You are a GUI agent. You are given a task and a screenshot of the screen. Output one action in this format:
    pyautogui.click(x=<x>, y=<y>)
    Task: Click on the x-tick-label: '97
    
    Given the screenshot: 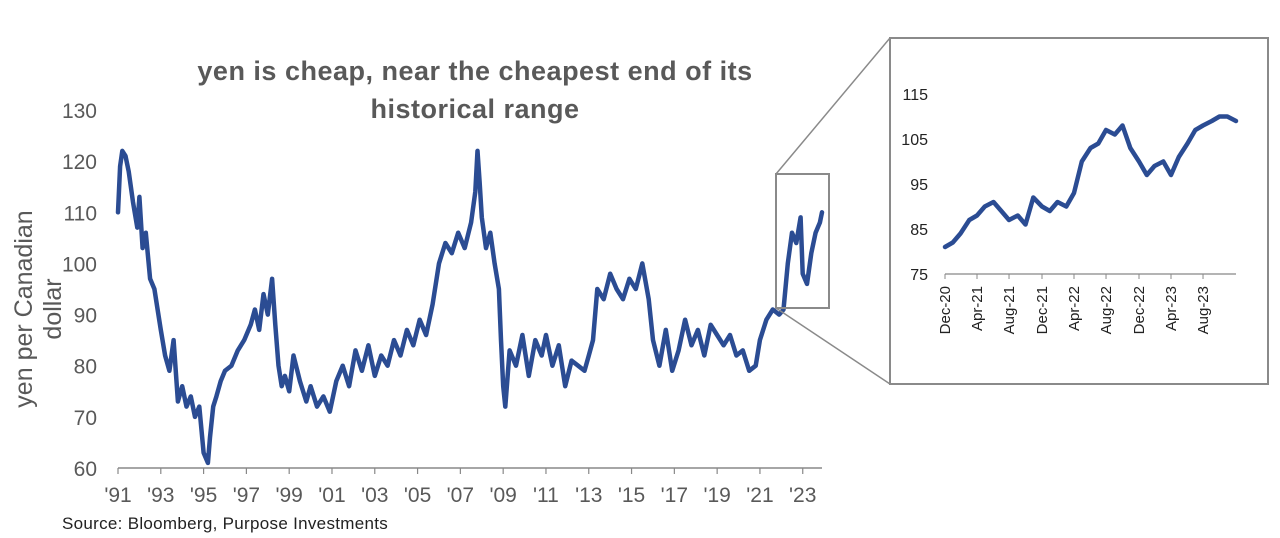 What is the action you would take?
    pyautogui.click(x=246, y=495)
    